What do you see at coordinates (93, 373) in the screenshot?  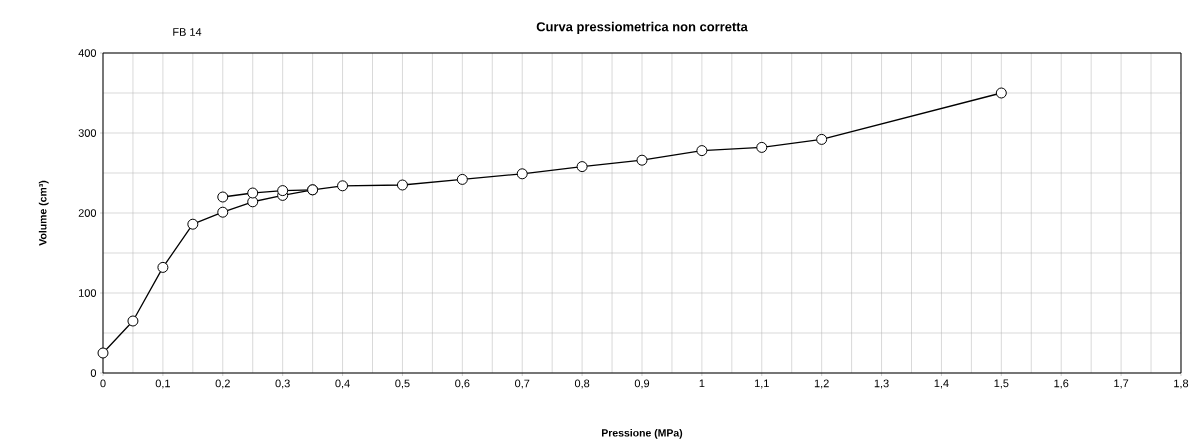 I see `y-tick-label: 0` at bounding box center [93, 373].